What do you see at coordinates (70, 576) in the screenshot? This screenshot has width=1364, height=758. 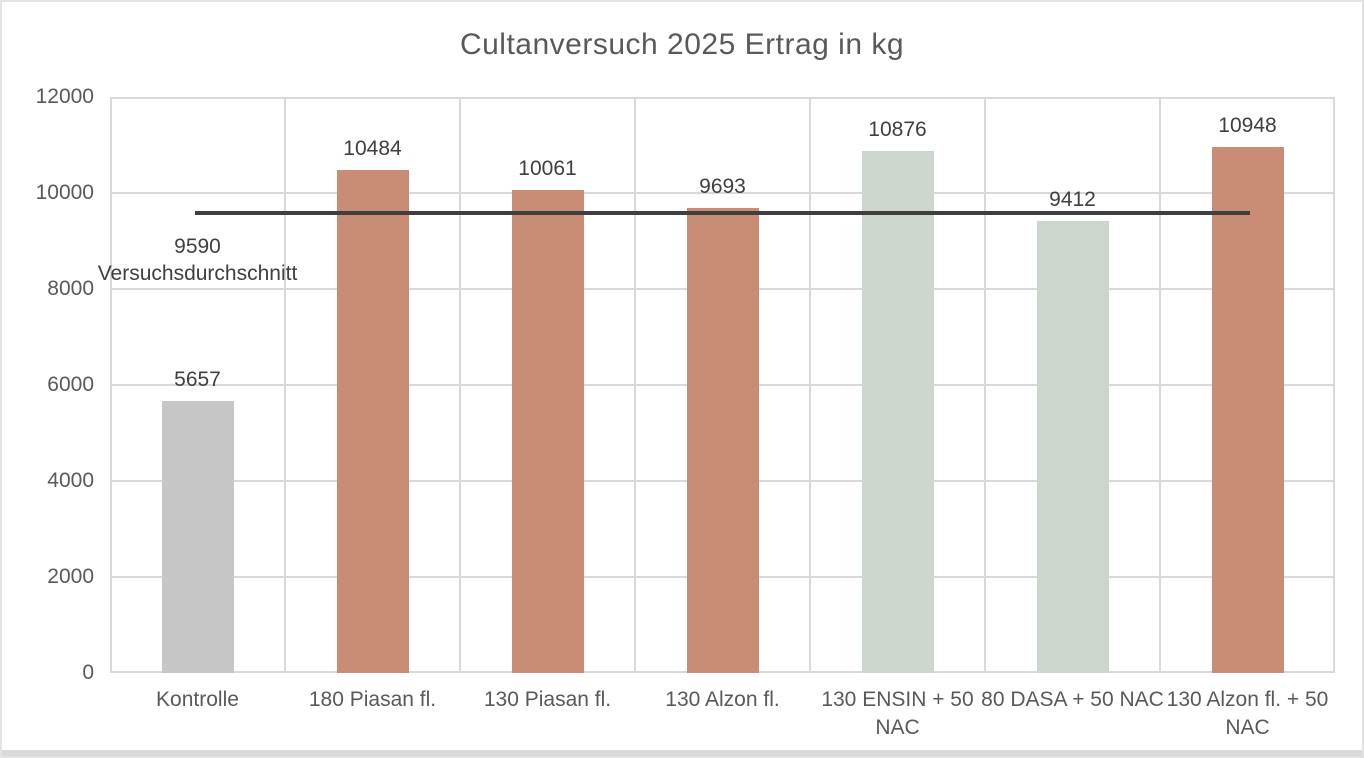 I see `y-tick-label: 2000` at bounding box center [70, 576].